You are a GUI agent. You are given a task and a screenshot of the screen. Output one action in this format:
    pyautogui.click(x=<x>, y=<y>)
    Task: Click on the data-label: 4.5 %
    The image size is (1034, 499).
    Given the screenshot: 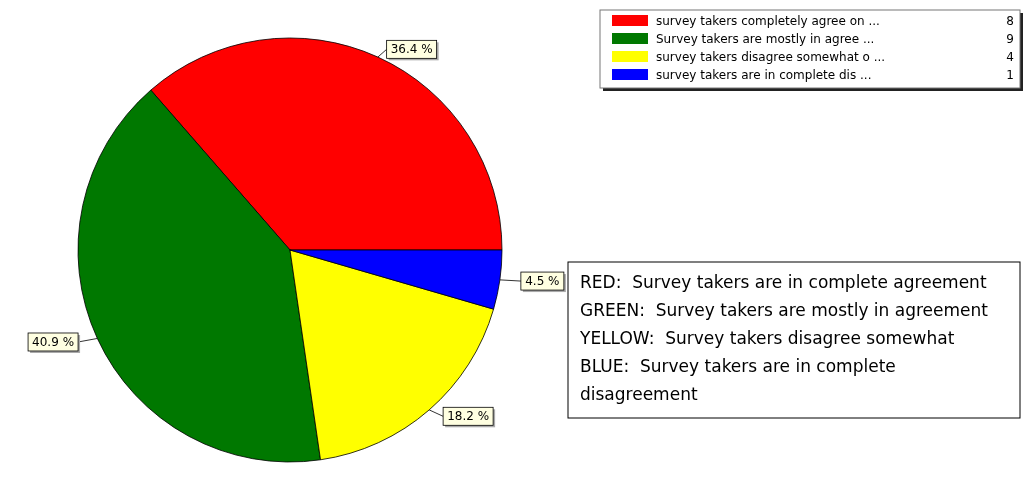 What is the action you would take?
    pyautogui.click(x=542, y=281)
    